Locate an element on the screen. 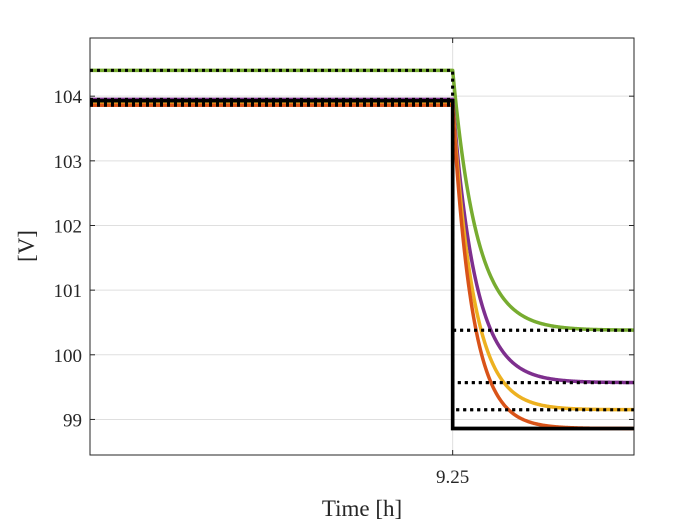  y-tick-label: 102 is located at coordinates (68, 226).